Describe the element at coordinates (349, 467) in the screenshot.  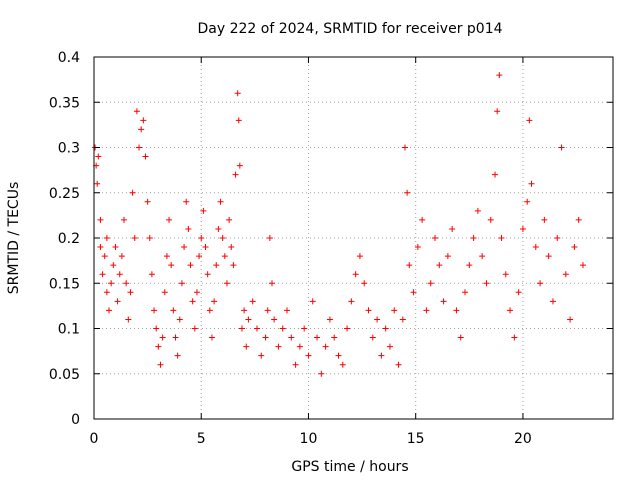
I see `x-axis-label: GPS time / hours` at that location.